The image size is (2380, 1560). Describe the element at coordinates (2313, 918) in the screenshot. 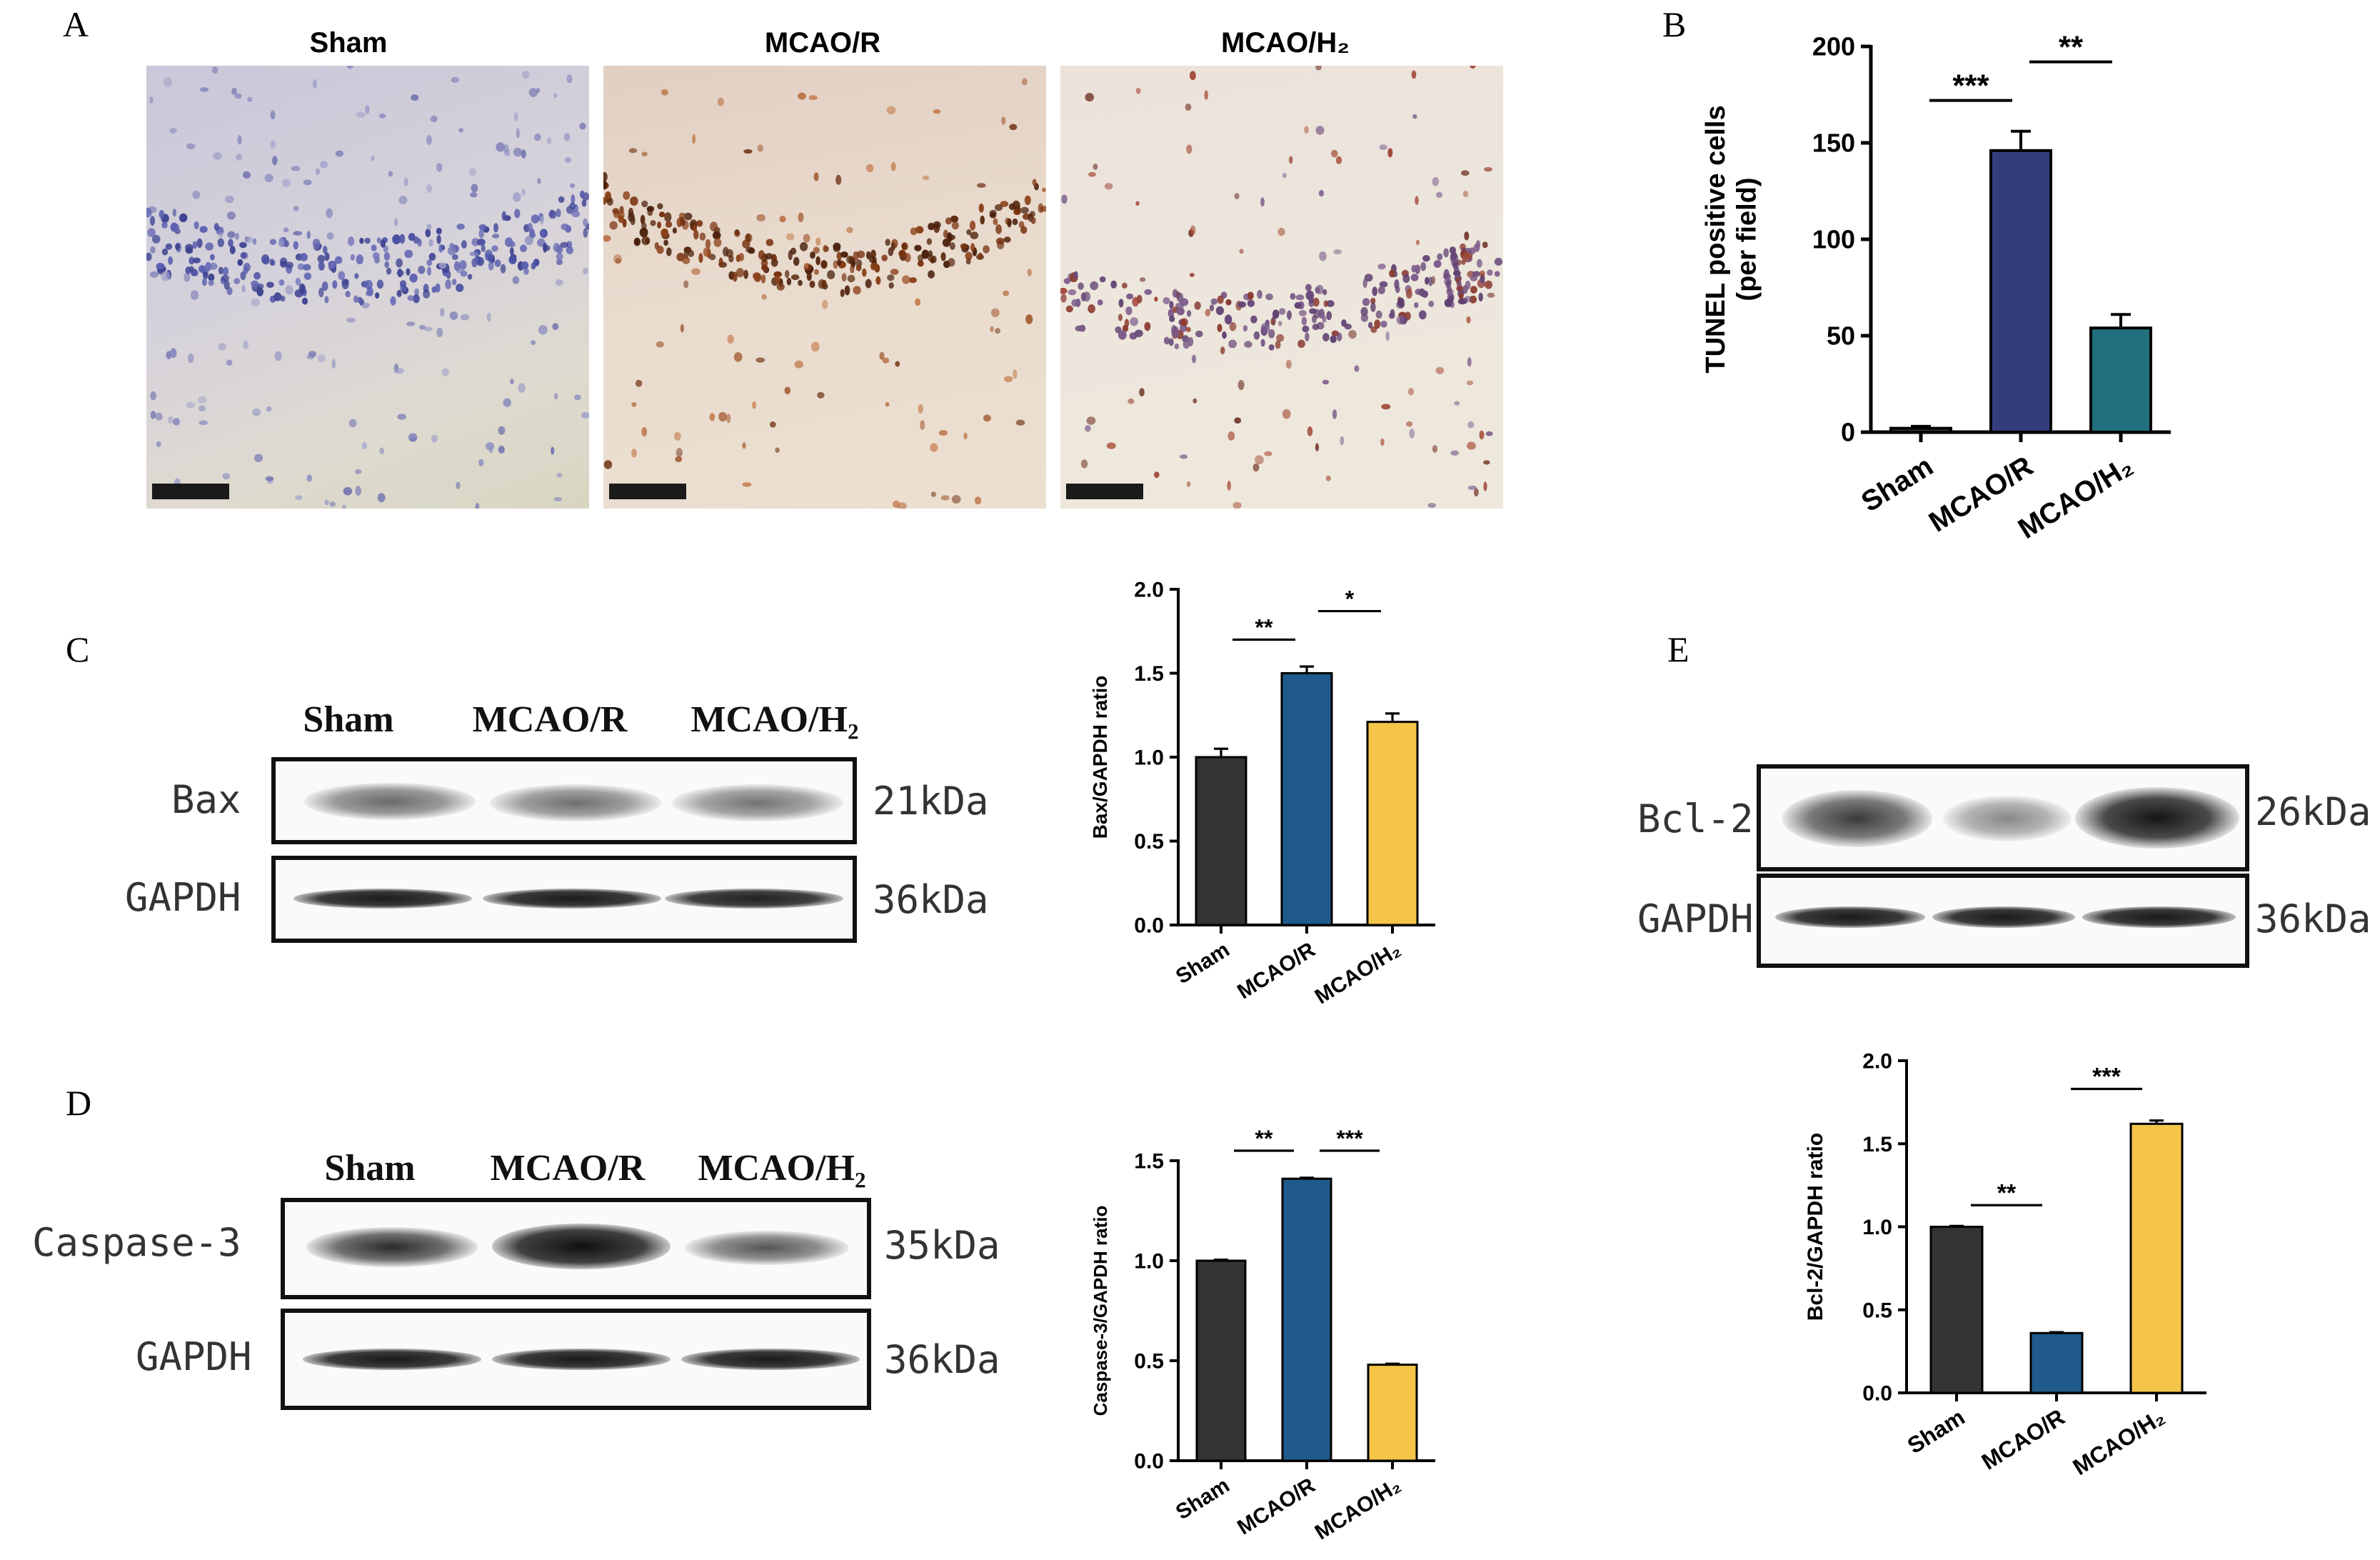

I see `blot-e-gapdh-kda: 36kDa` at that location.